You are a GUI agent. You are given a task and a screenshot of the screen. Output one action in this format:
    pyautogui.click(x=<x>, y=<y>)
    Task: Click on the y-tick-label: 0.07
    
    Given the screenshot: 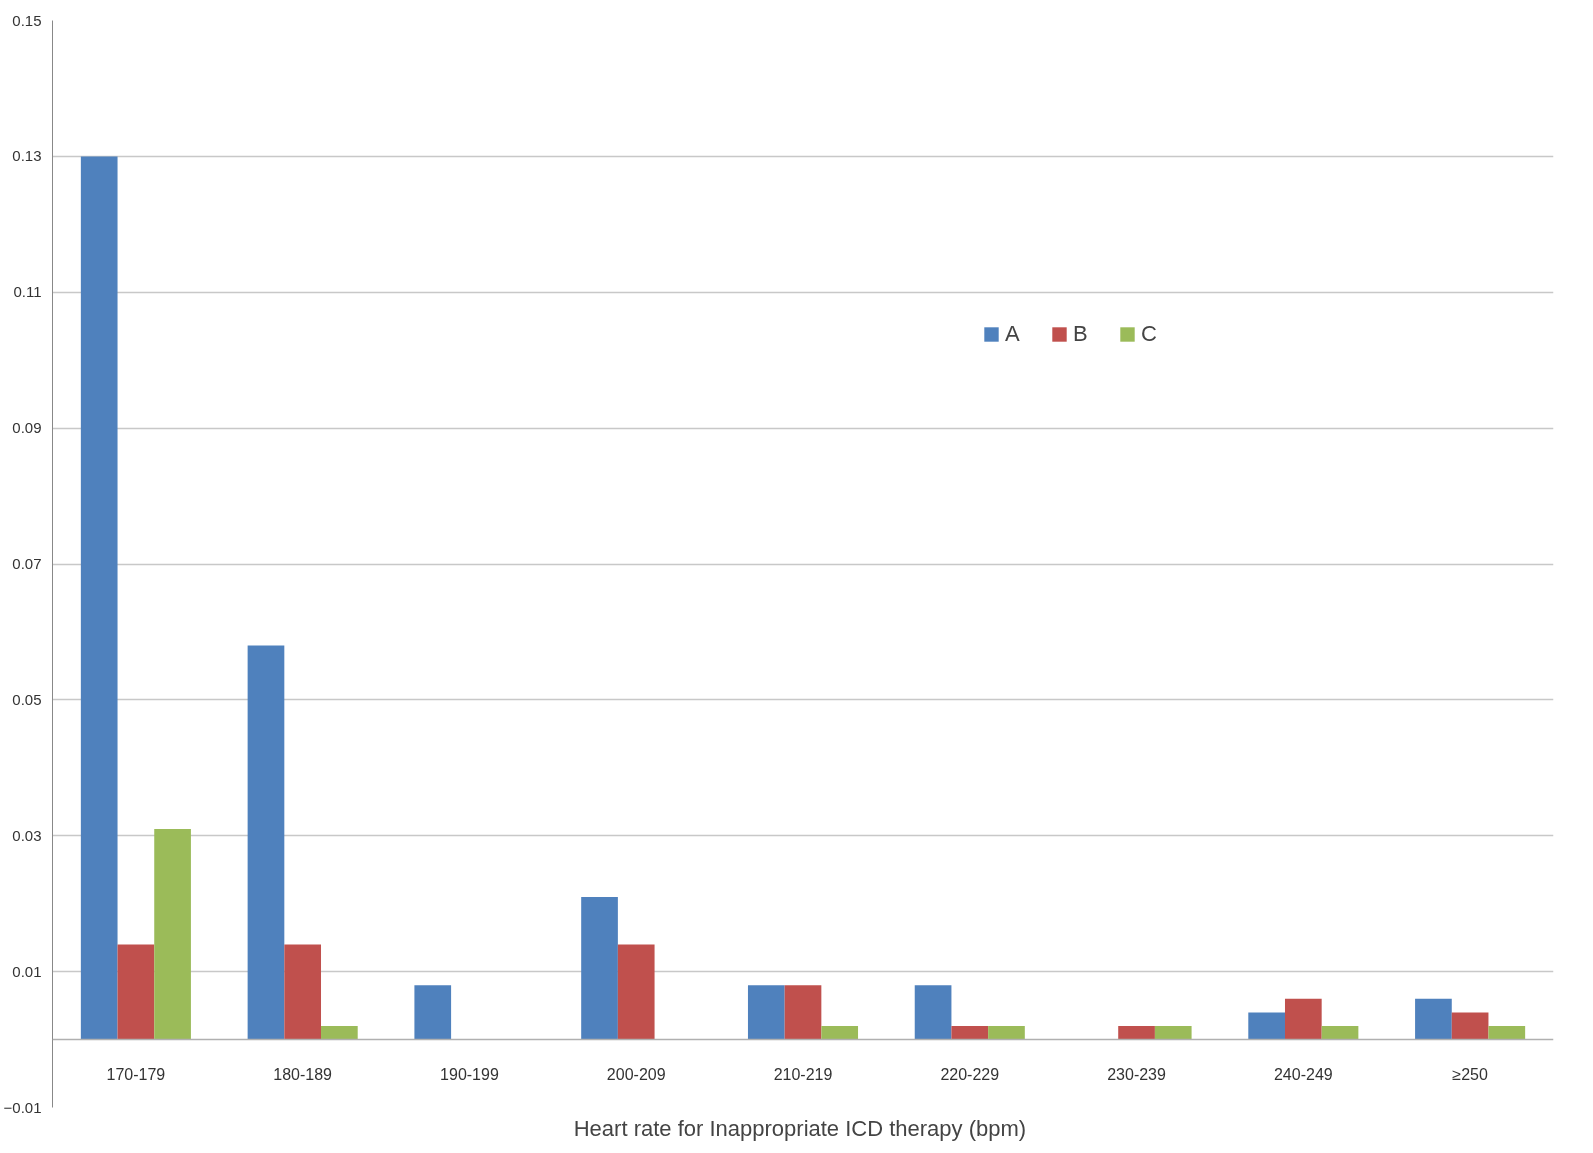 What is the action you would take?
    pyautogui.click(x=27, y=563)
    